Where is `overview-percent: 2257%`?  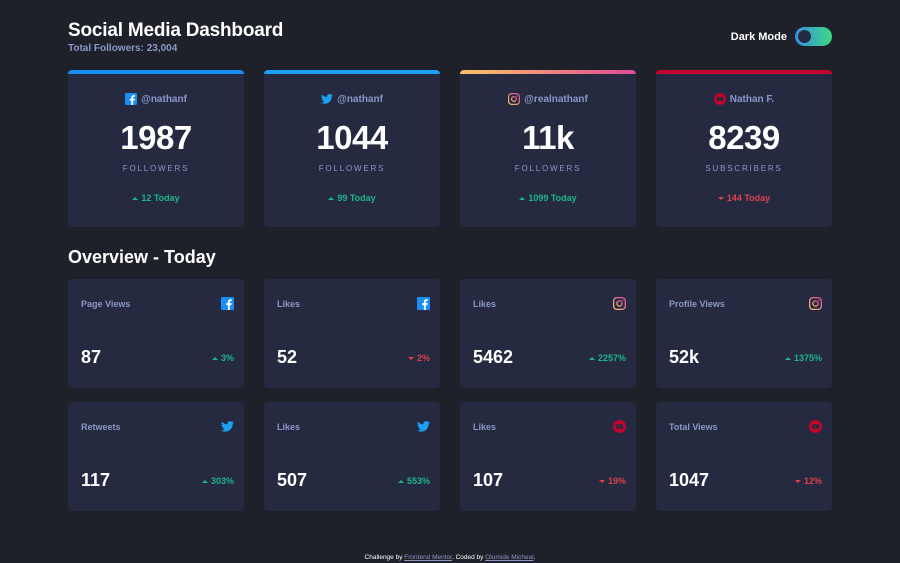
overview-percent: 2257% is located at coordinates (611, 358).